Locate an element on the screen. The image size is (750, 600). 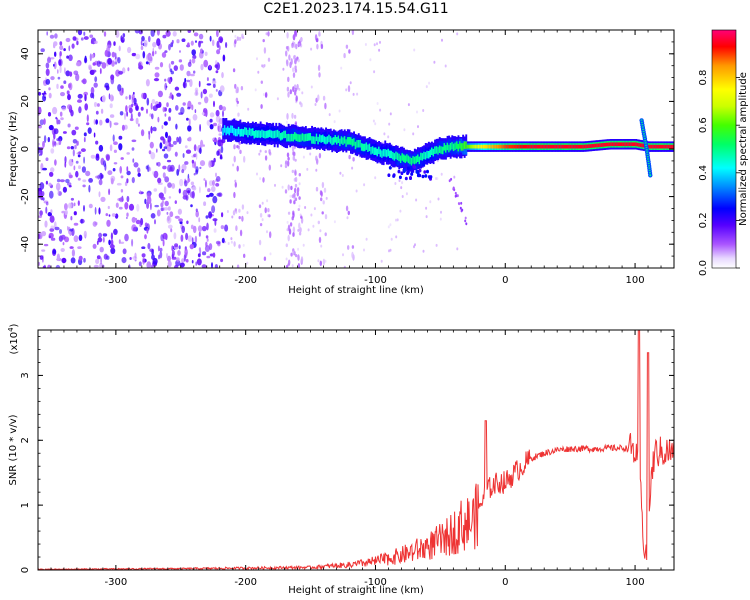
y-tick-label: 0 is located at coordinates (25, 149).